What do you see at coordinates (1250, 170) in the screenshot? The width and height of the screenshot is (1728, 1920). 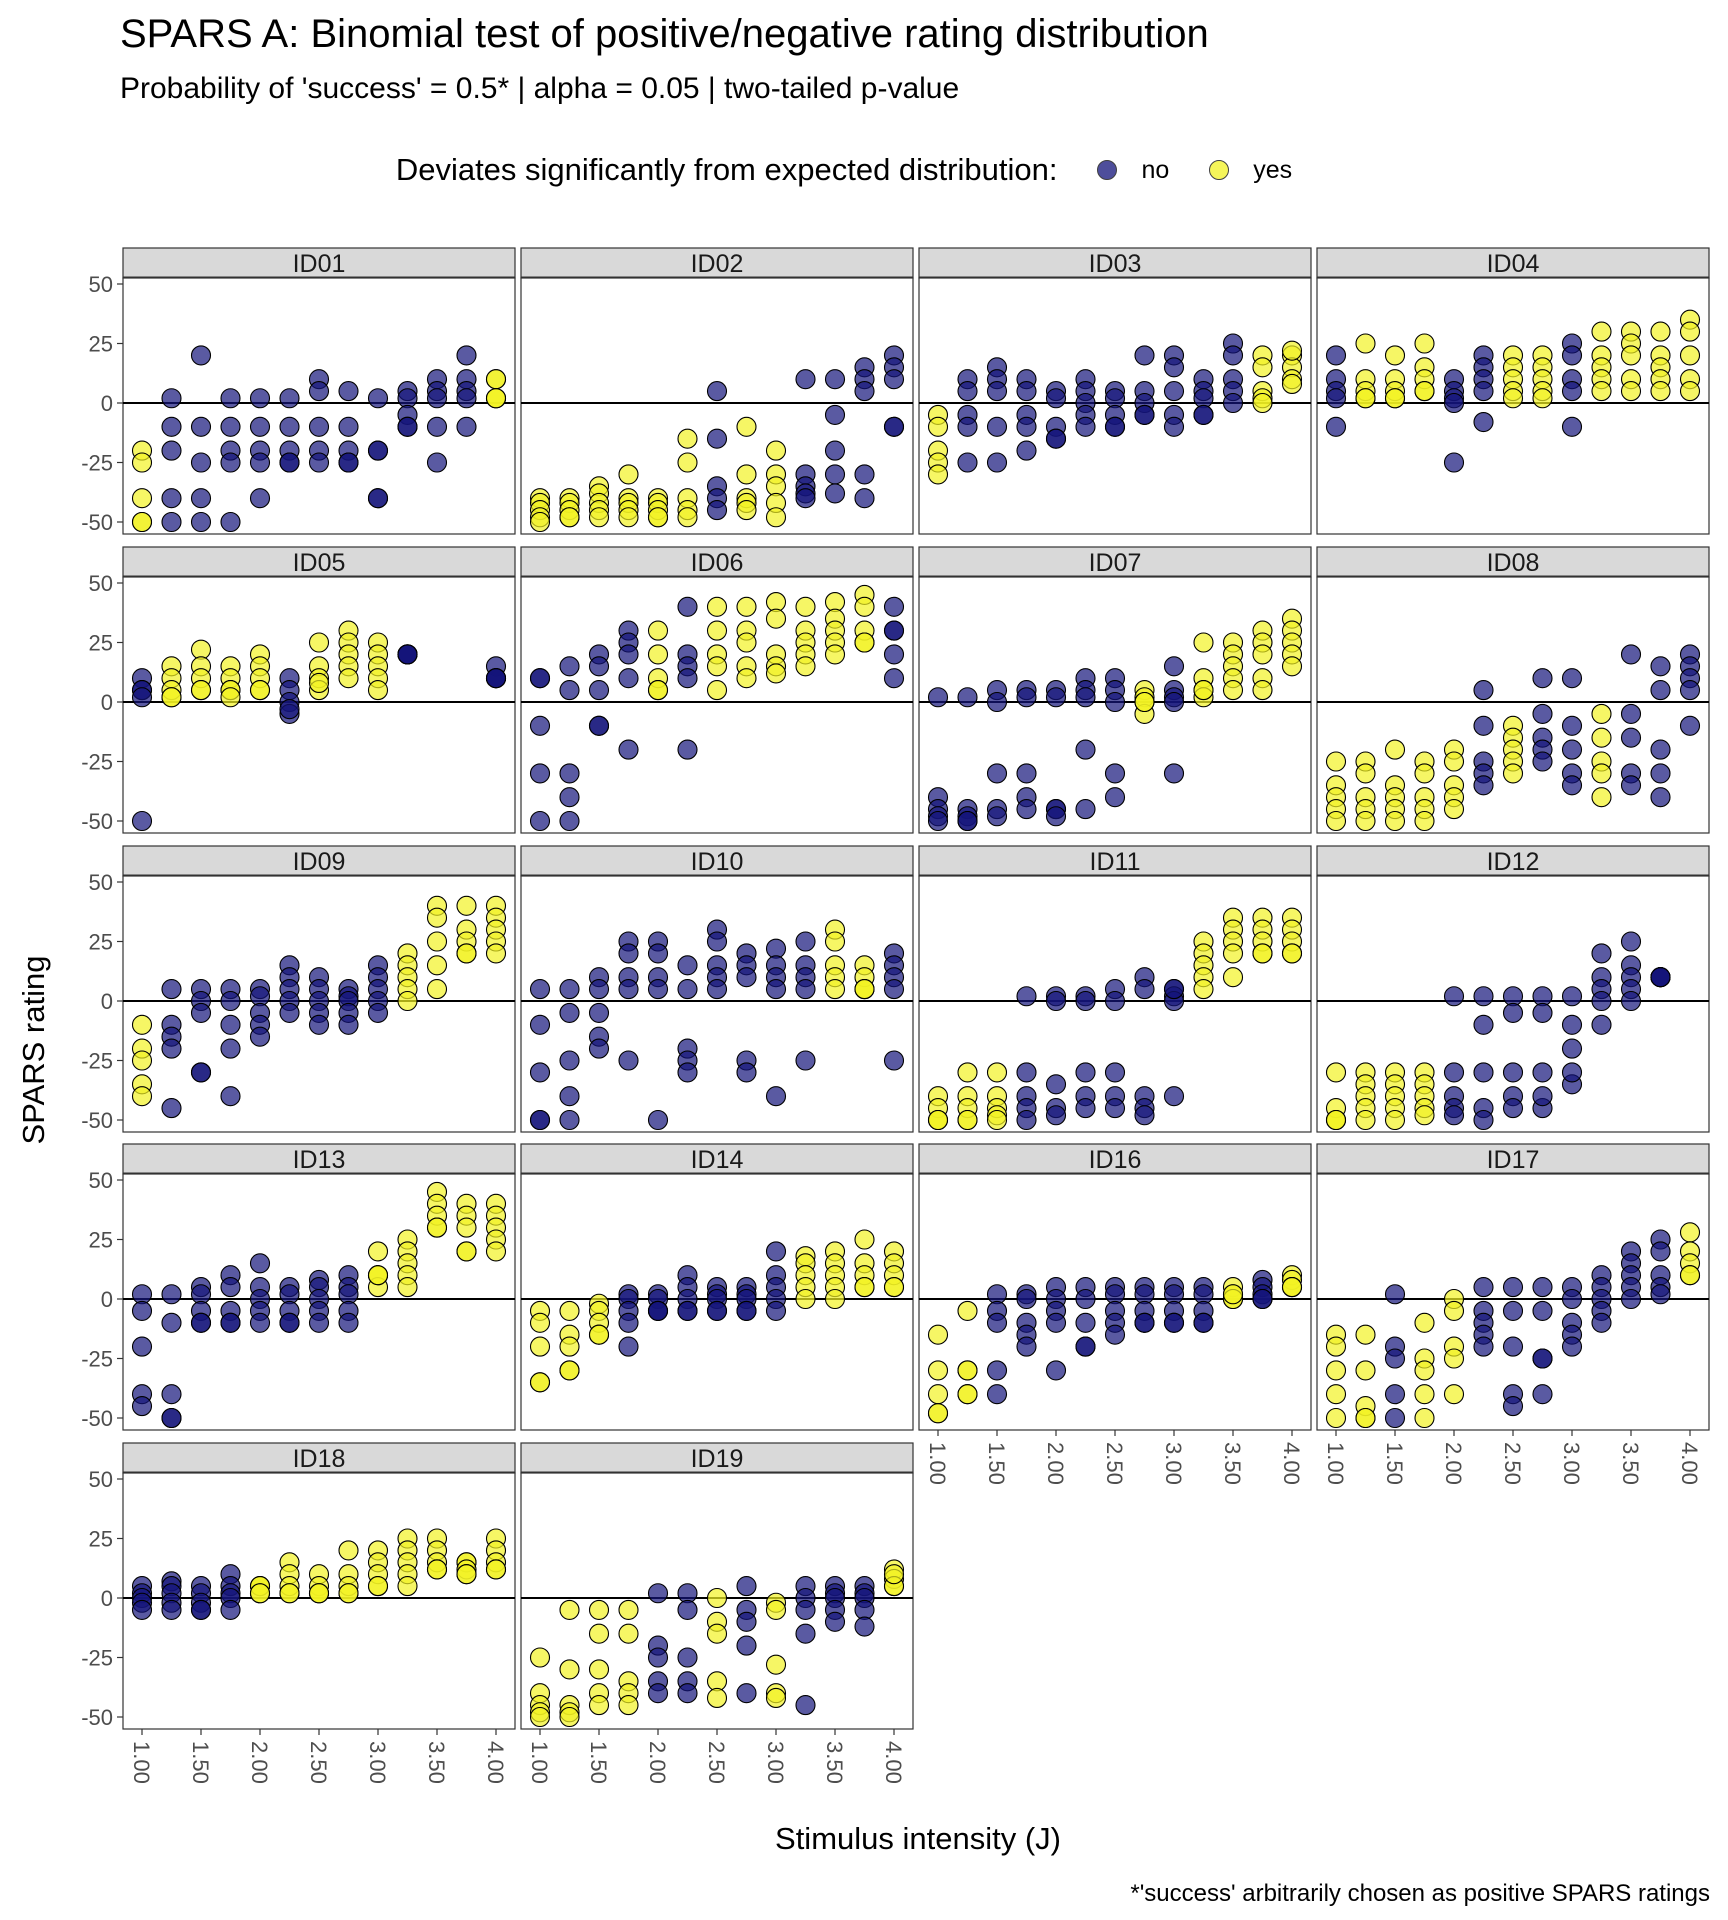 I see `legend-entry-yes: yes` at bounding box center [1250, 170].